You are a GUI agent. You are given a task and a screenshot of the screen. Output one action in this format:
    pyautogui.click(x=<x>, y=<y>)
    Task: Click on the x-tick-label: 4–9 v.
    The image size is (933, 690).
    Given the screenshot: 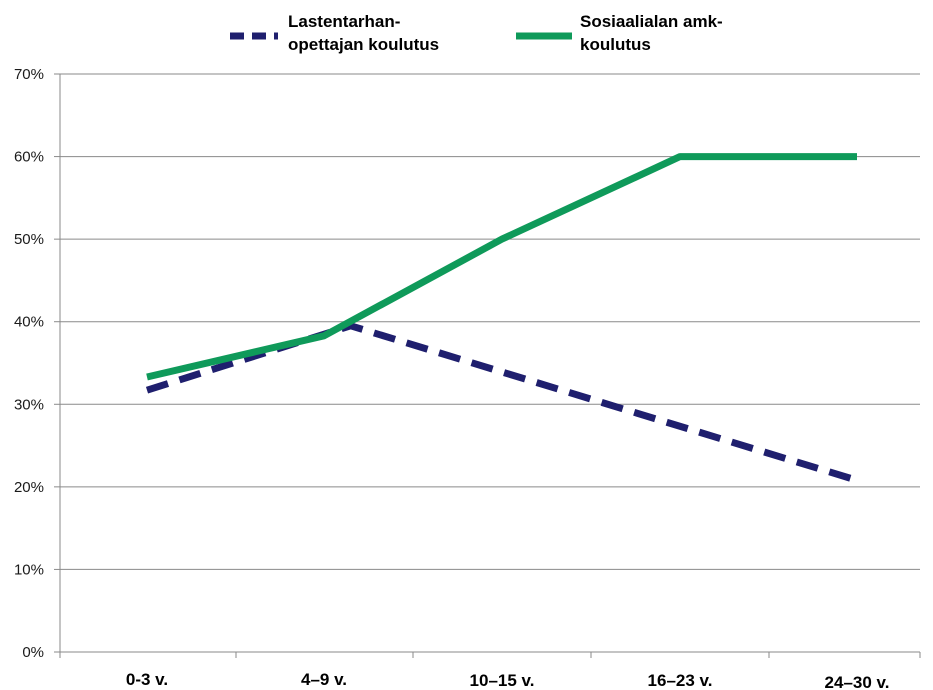 What is the action you would take?
    pyautogui.click(x=324, y=679)
    